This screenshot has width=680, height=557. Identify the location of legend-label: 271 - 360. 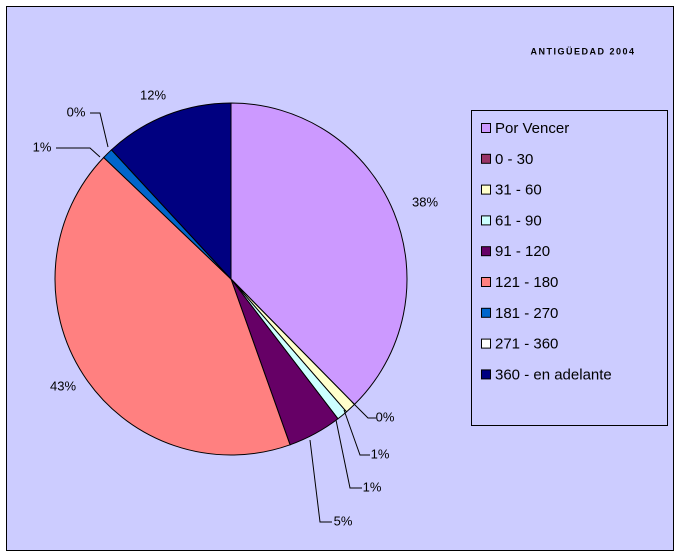
(526, 344).